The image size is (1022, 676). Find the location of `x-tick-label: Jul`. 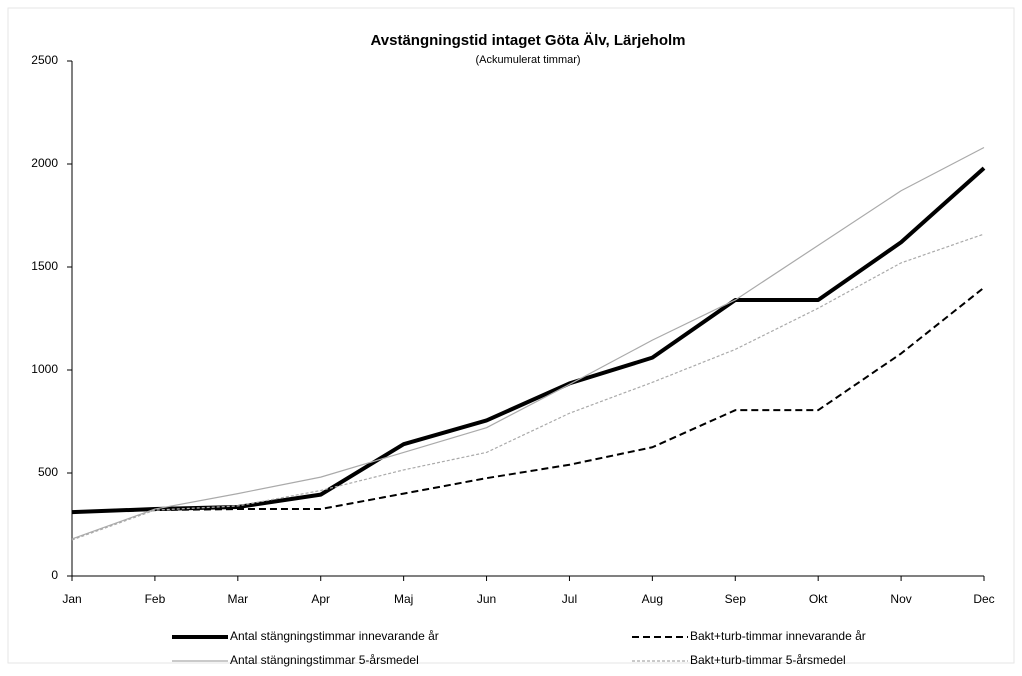

x-tick-label: Jul is located at coordinates (569, 599).